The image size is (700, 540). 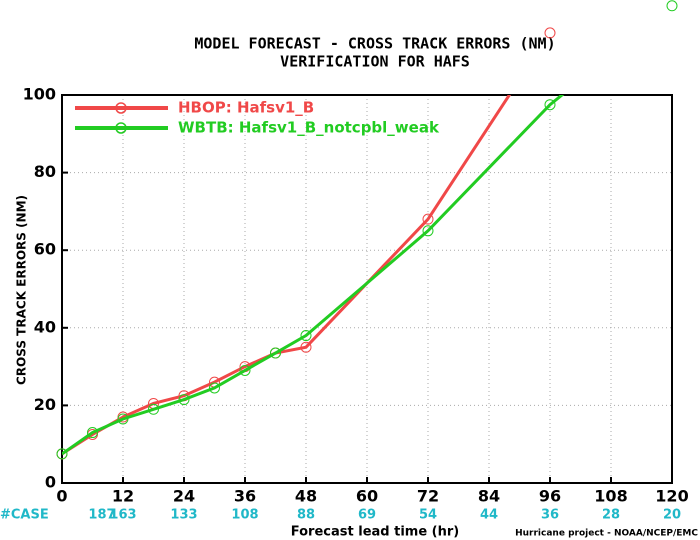 I want to click on x-tick-label: 36, so click(x=245, y=496).